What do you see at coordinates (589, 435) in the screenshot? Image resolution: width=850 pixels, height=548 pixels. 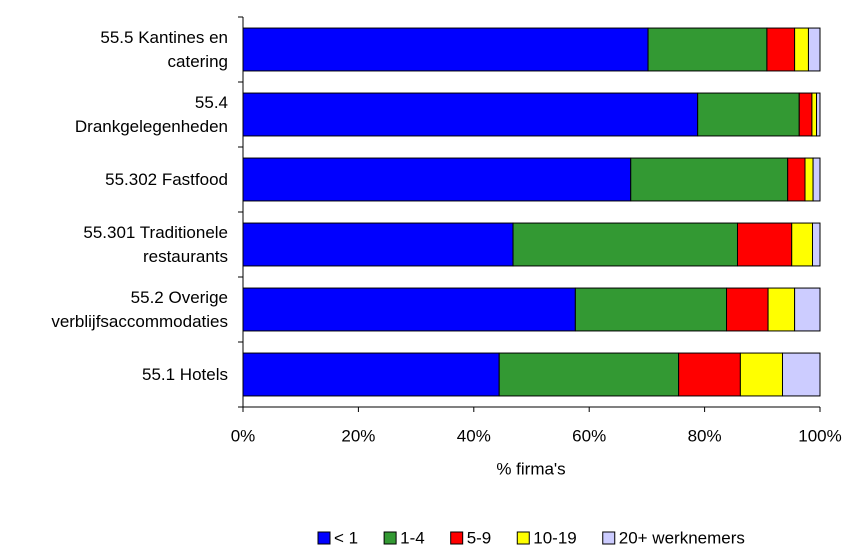 I see `x-tick-label: 60%` at bounding box center [589, 435].